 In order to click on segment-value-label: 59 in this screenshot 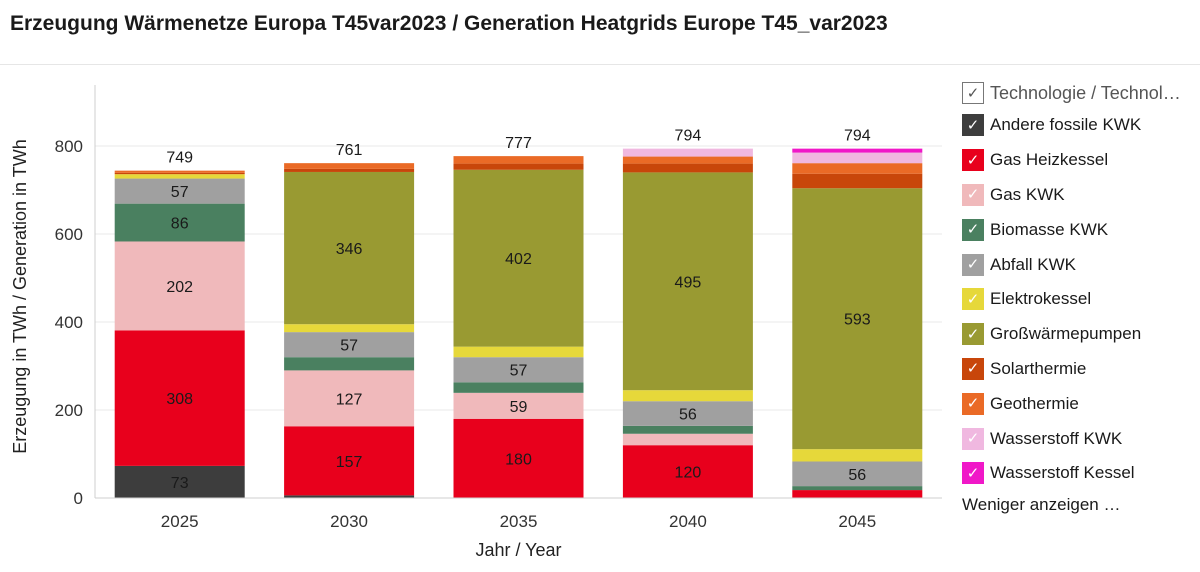, I will do `click(519, 407)`.